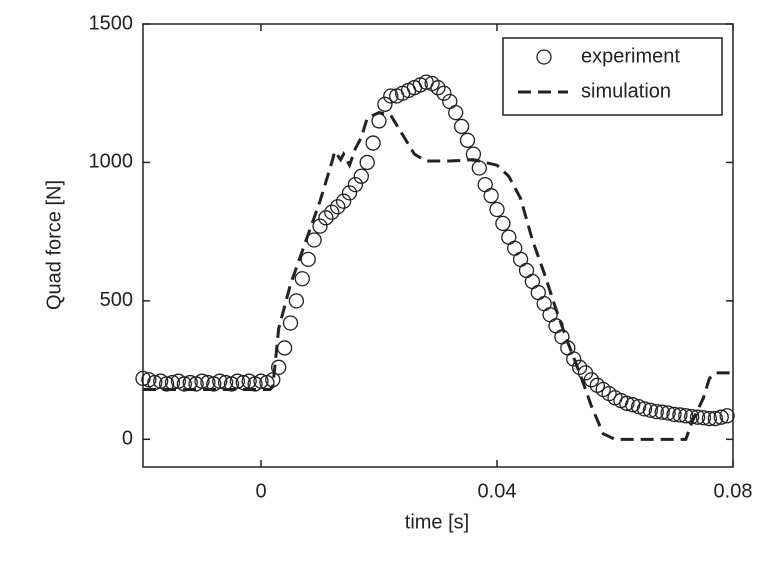  I want to click on y-tick-label: 1500, so click(111, 23).